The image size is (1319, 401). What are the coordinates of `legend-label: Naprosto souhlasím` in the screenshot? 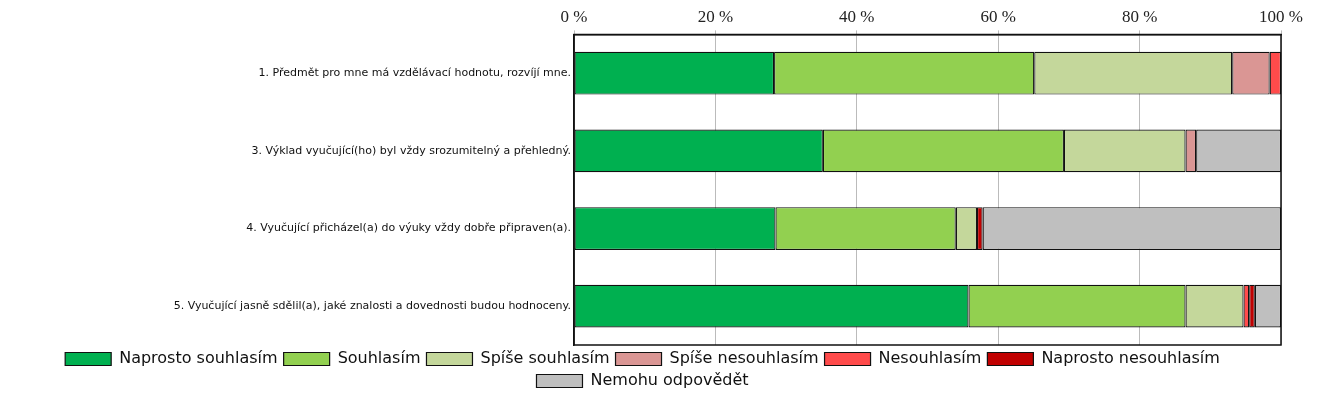 It's located at (198, 358).